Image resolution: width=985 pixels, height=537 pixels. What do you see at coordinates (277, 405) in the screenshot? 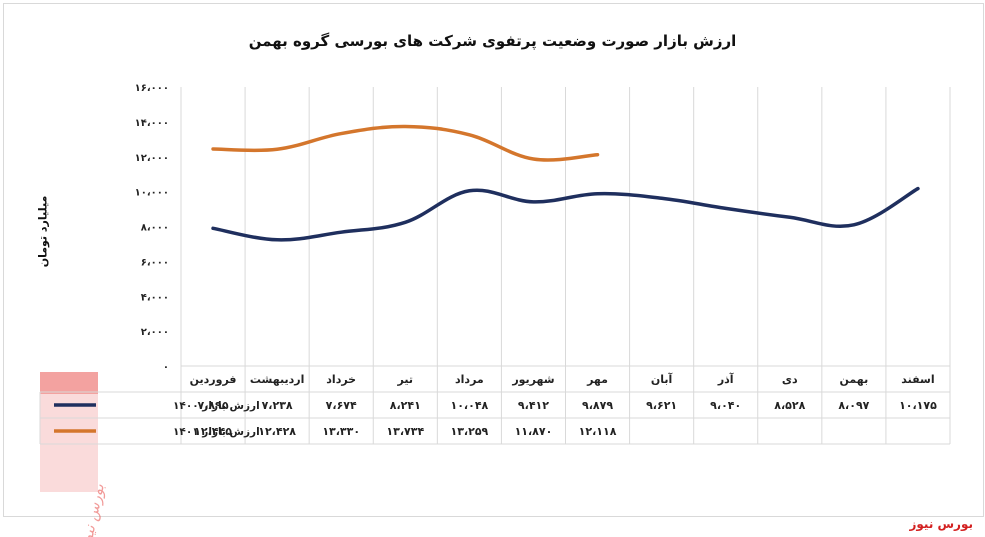
I see `data-label: ۷،۲۳۸` at bounding box center [277, 405].